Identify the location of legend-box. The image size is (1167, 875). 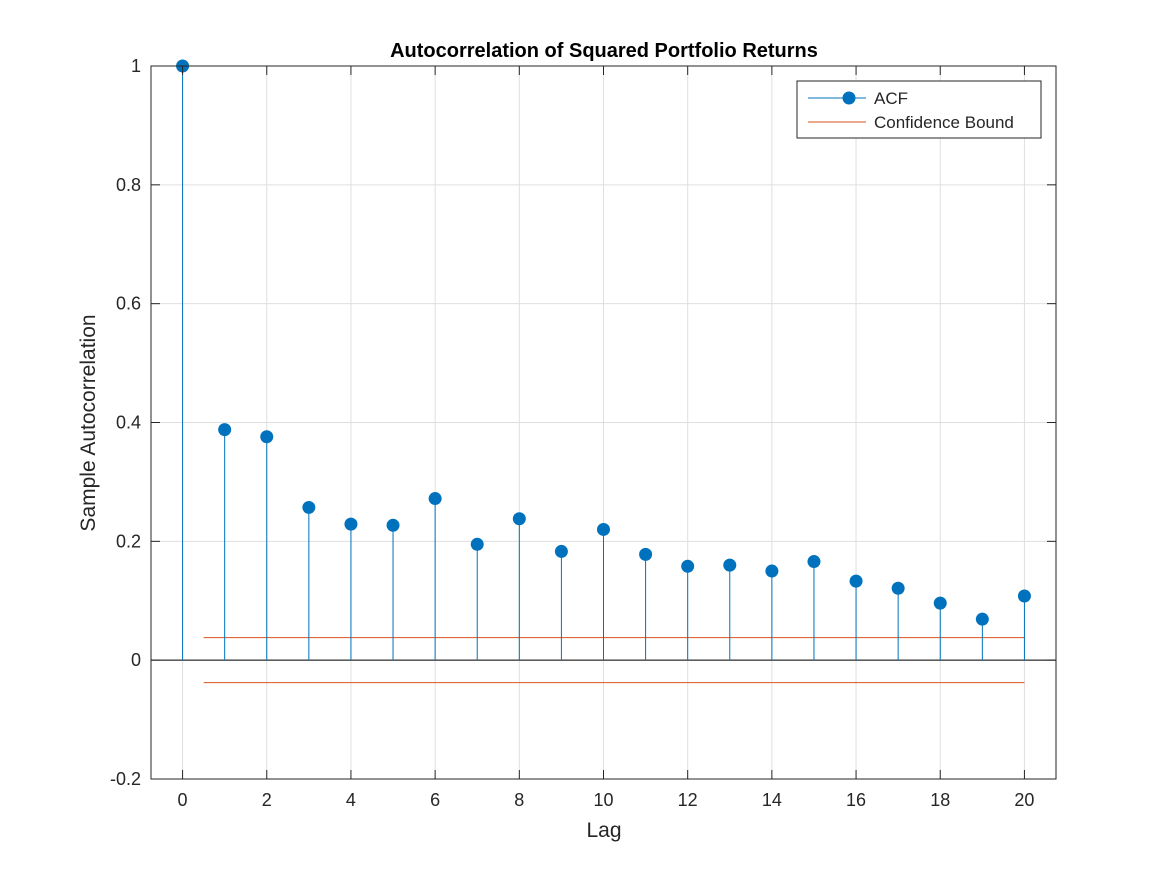
(919, 109).